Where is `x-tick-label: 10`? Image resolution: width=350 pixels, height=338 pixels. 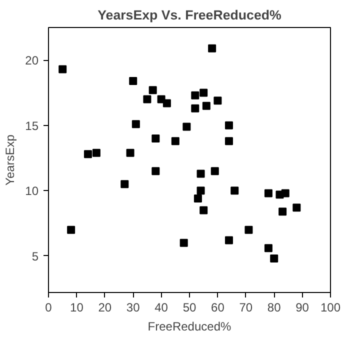 x-tick-label: 10 is located at coordinates (77, 307).